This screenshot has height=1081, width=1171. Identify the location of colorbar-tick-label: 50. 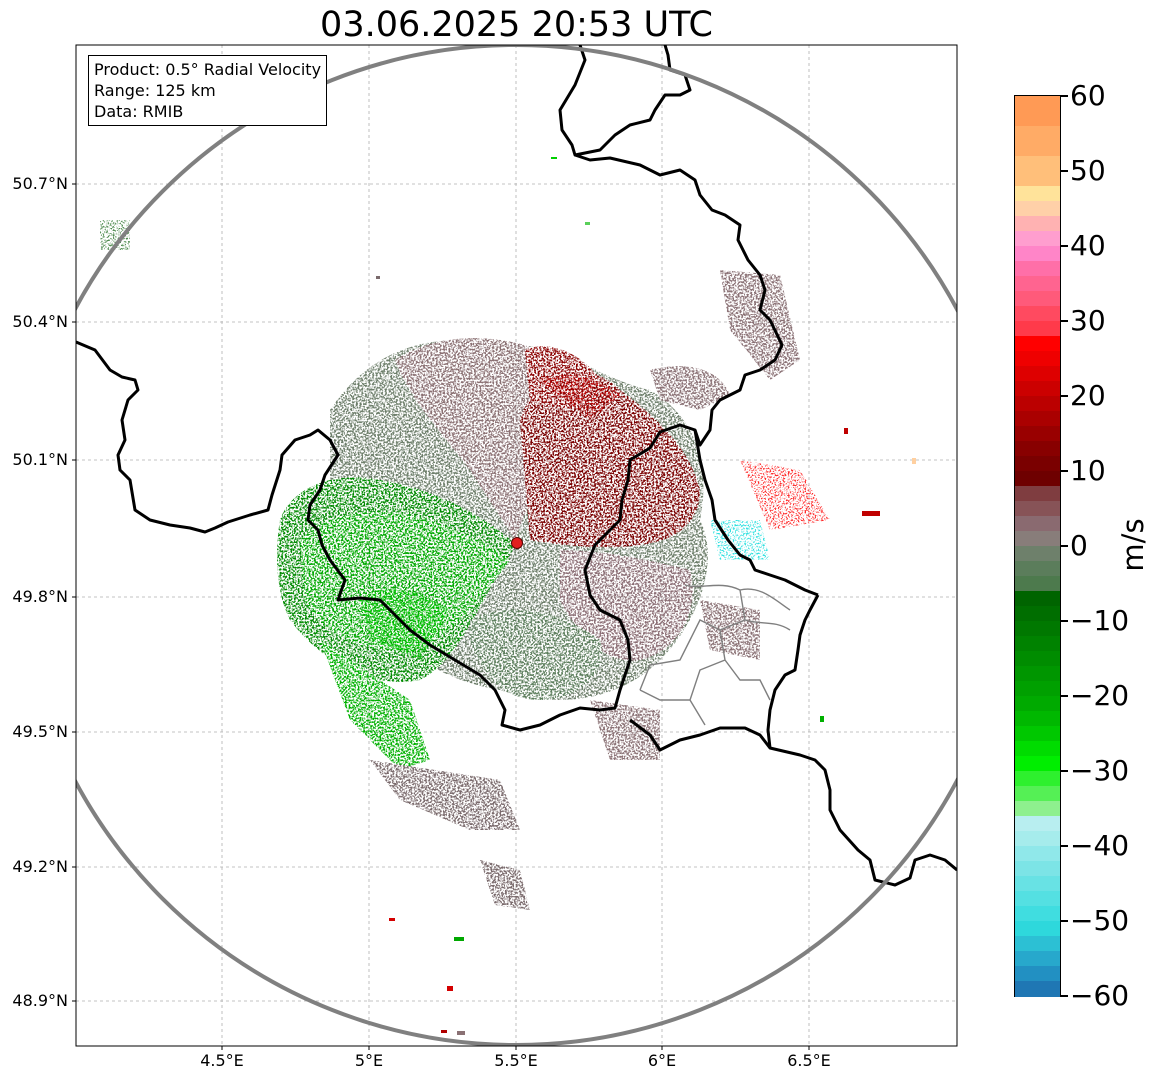
(1088, 170).